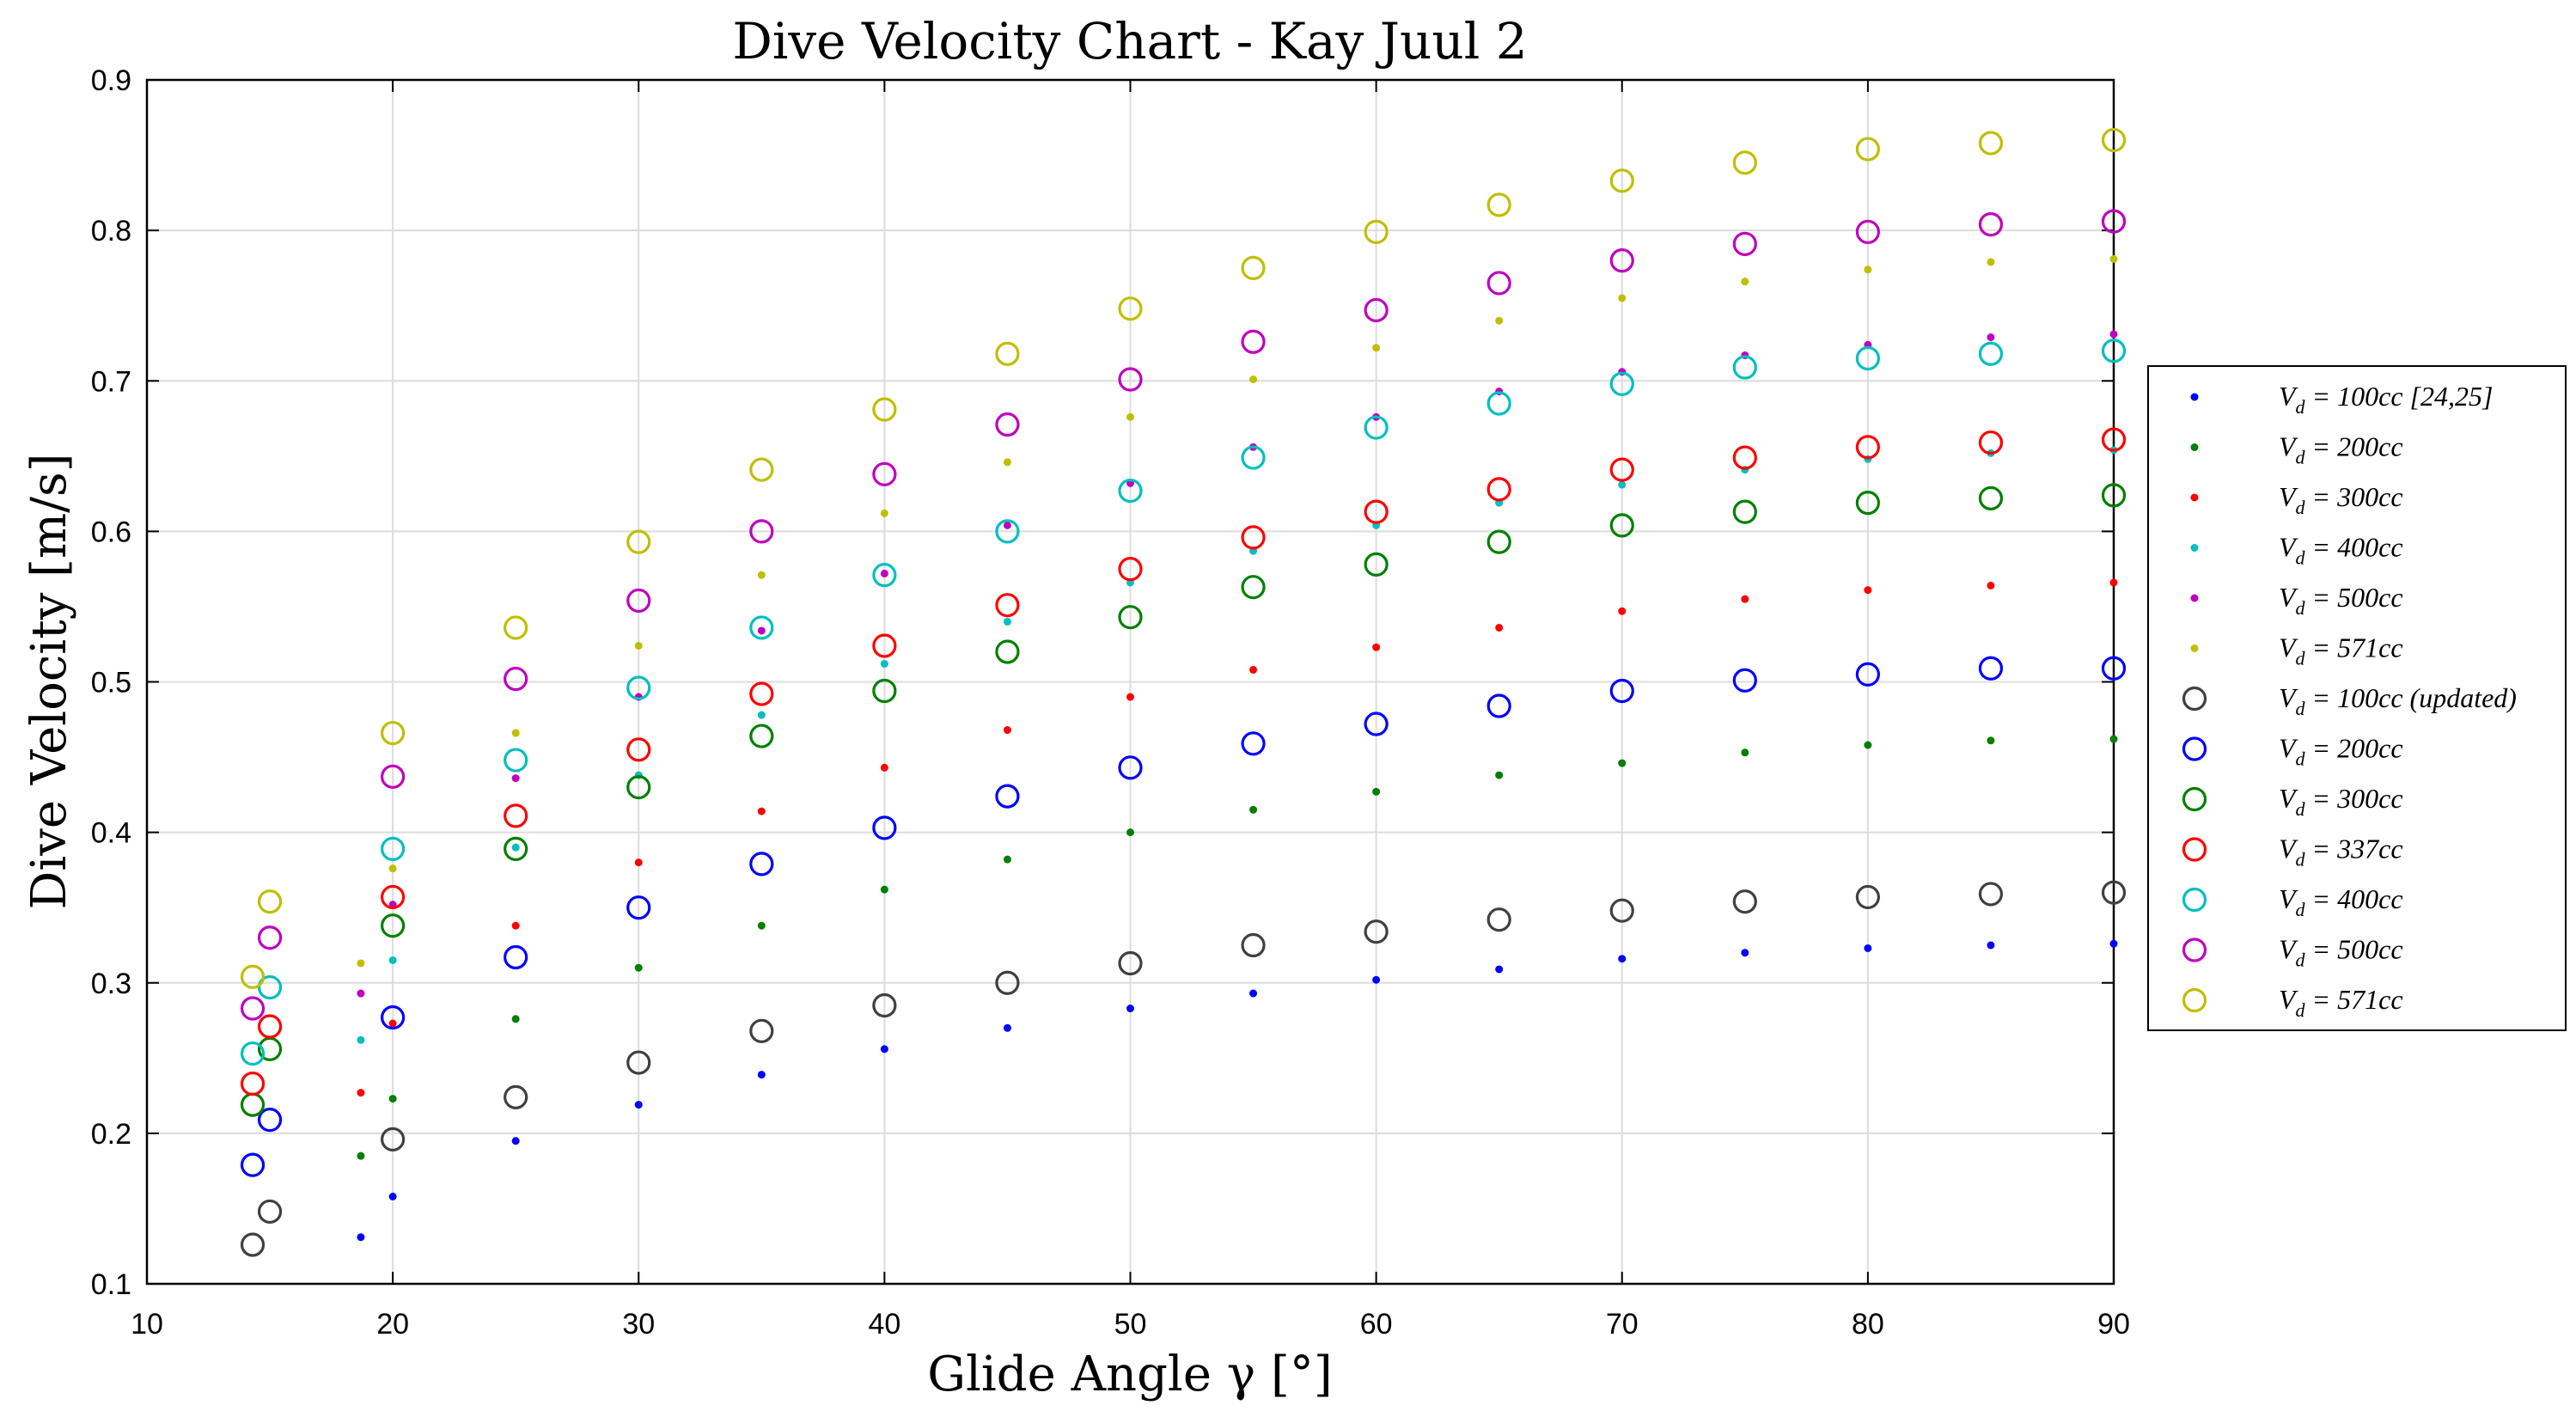 This screenshot has width=2576, height=1411. Describe the element at coordinates (1376, 1324) in the screenshot. I see `x-tick-label: 60` at that location.